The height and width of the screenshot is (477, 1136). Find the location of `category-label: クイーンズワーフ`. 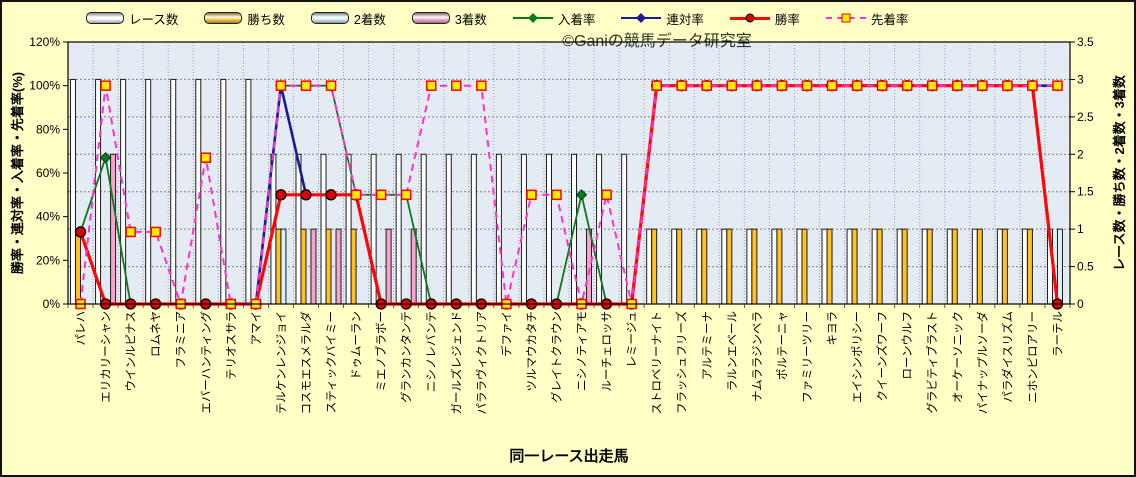

category-label: クイーンズワーフ is located at coordinates (882, 356).